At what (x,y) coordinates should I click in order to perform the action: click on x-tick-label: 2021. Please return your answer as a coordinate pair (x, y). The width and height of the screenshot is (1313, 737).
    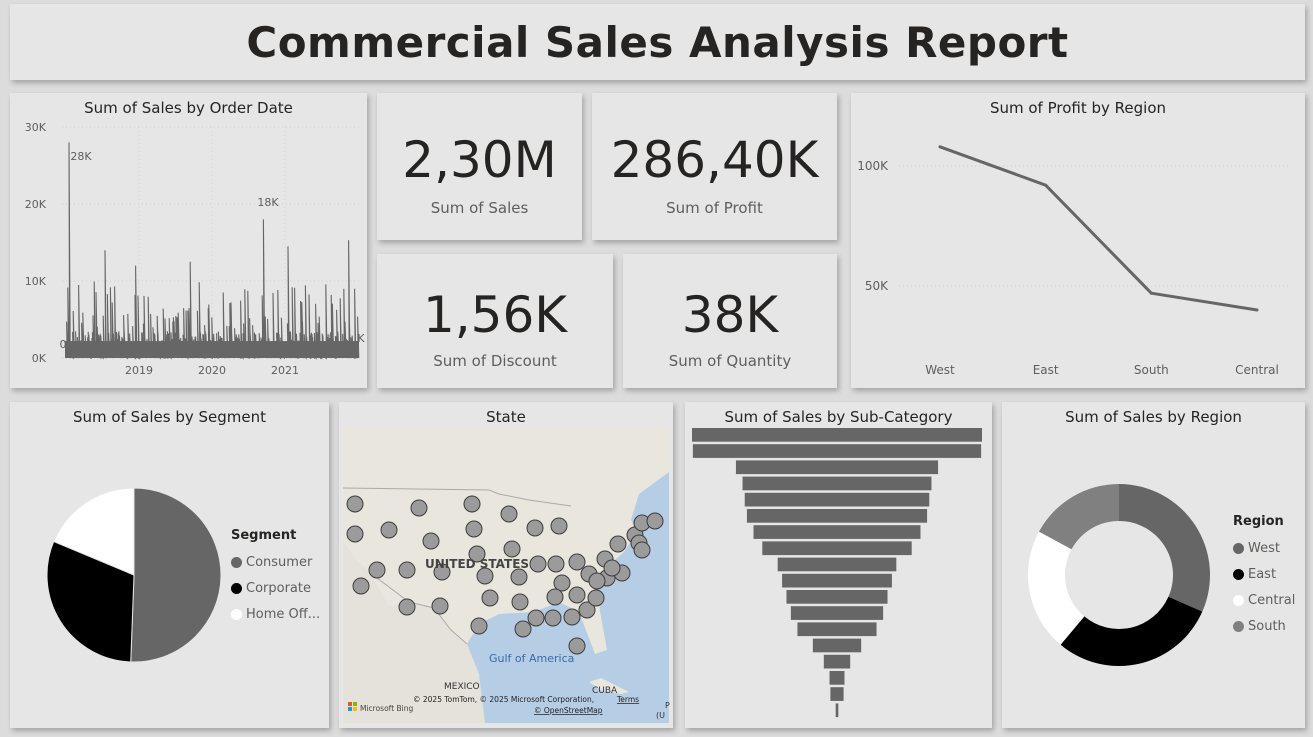
    Looking at the image, I should click on (285, 370).